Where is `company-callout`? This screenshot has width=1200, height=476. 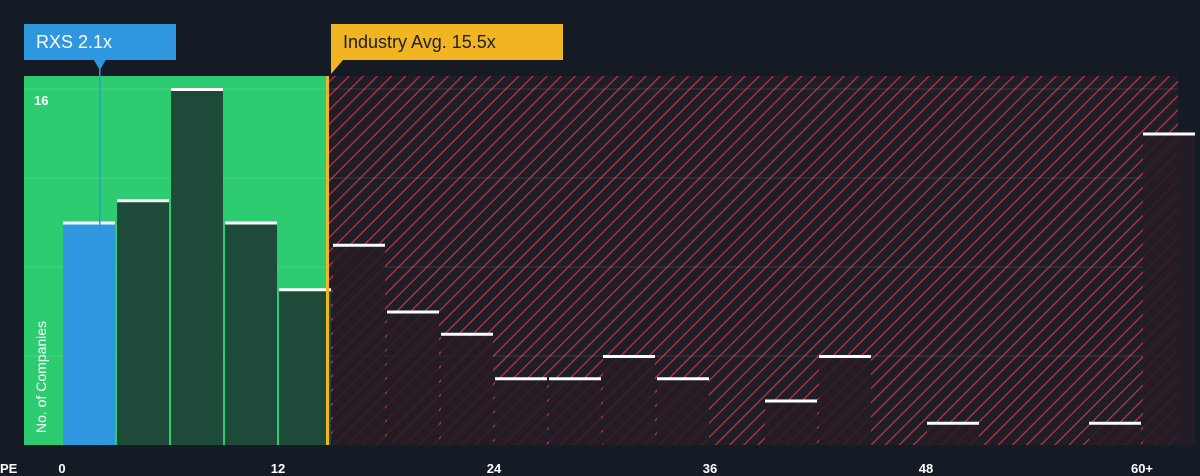
company-callout is located at coordinates (100, 42).